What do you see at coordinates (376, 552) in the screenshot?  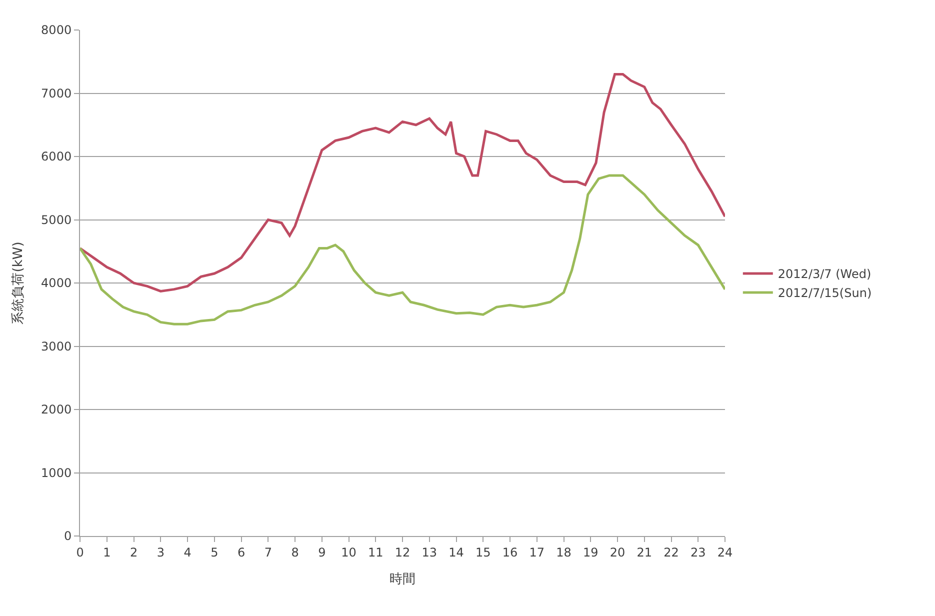 I see `x-tick-label: 11` at bounding box center [376, 552].